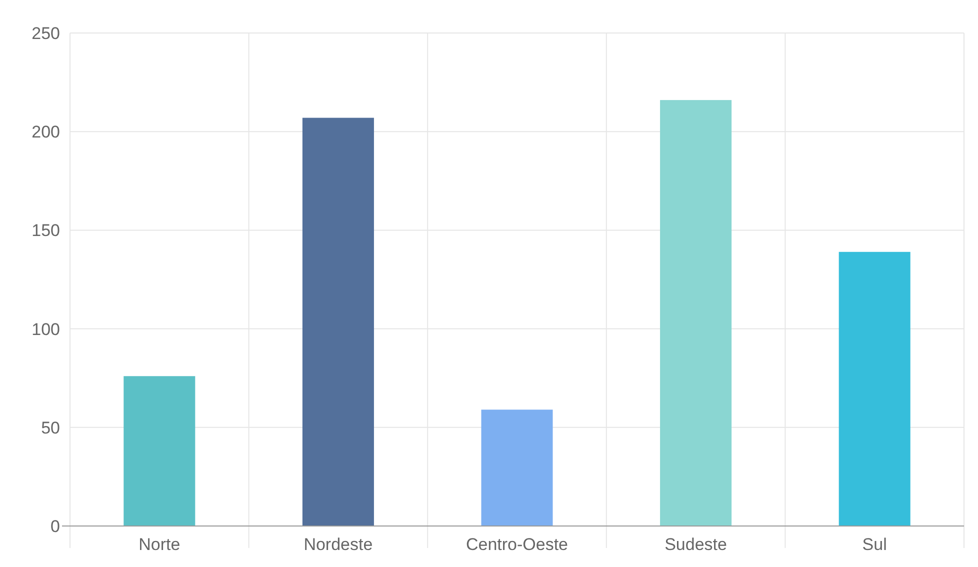 The height and width of the screenshot is (567, 978). What do you see at coordinates (46, 329) in the screenshot?
I see `y-tick-label: 100` at bounding box center [46, 329].